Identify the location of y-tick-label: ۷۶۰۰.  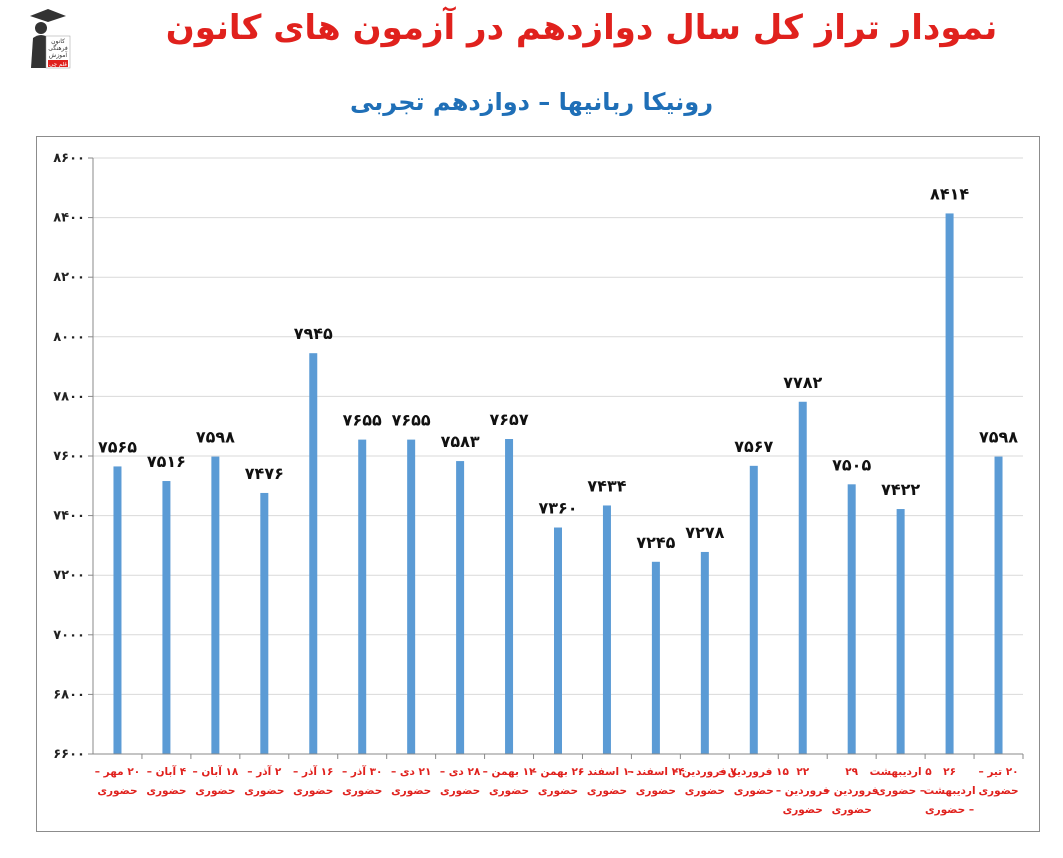
(69, 456).